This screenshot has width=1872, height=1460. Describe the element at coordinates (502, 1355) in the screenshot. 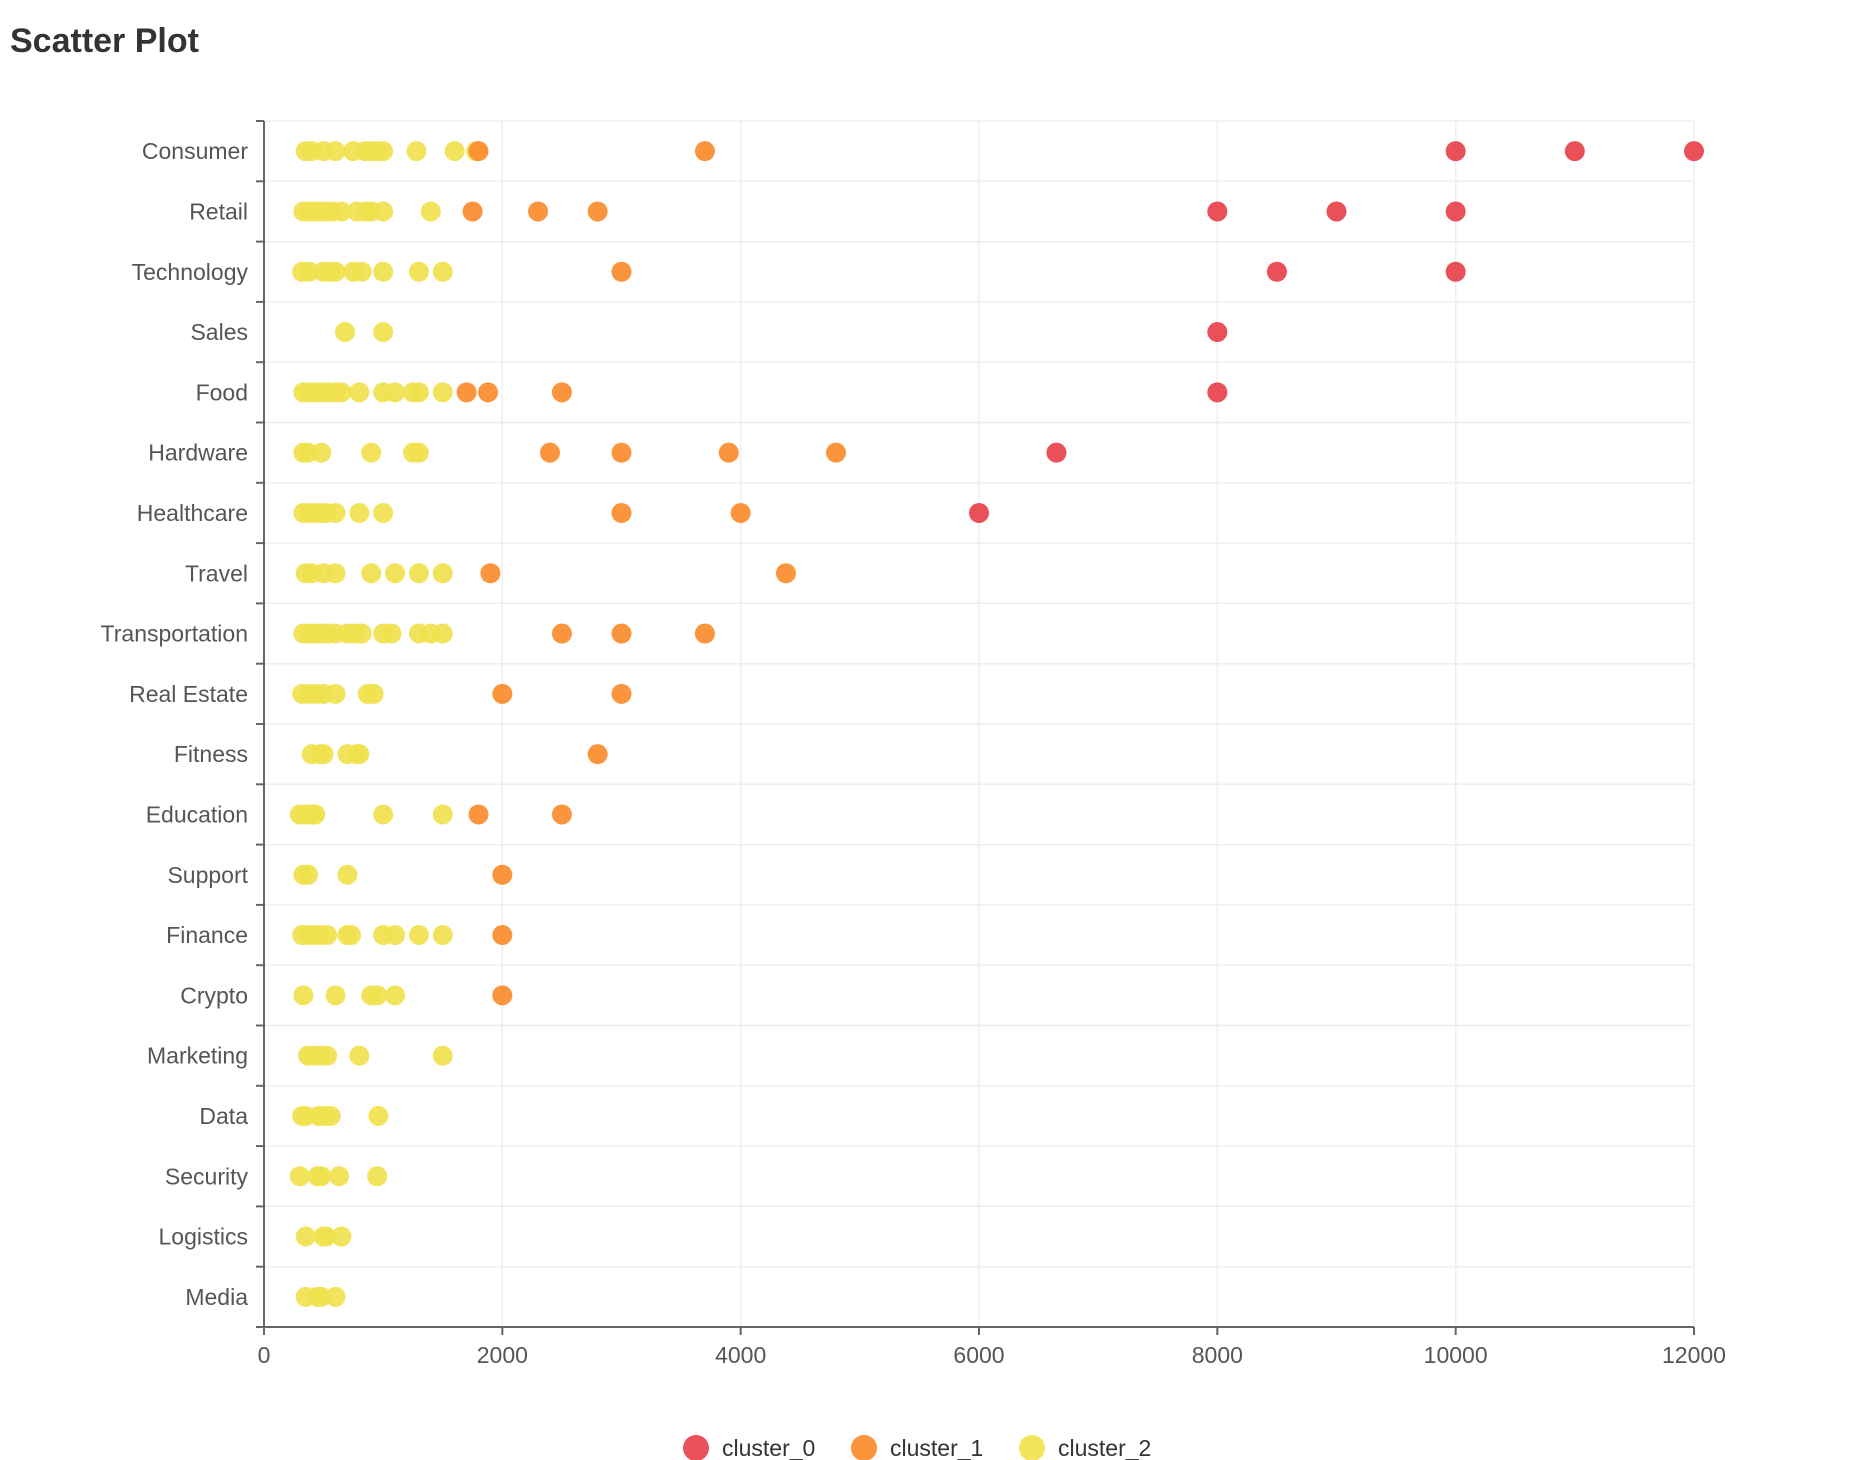

I see `x-tick-label: 2000` at that location.